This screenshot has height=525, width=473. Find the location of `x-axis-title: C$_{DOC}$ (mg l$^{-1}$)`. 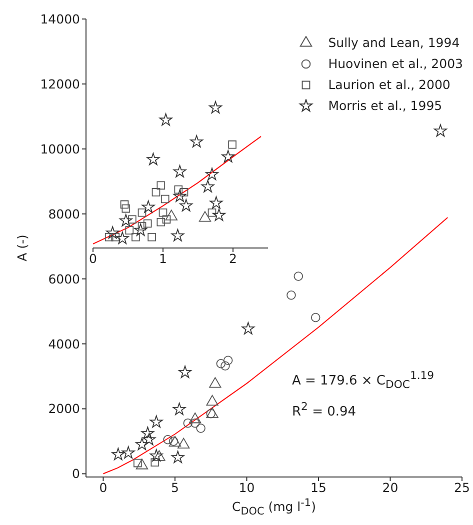

x-axis-title: C$_{DOC}$ (mg l$^{-1}$) is located at coordinates (274, 507).